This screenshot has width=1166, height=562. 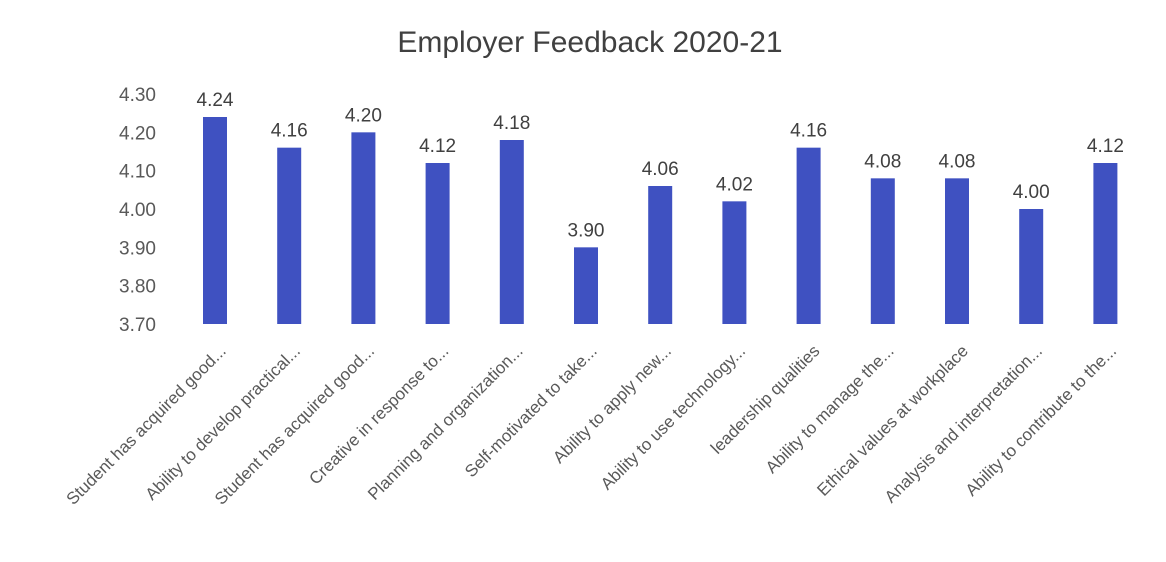 I want to click on y-tick-label: 4.00, so click(x=137, y=210).